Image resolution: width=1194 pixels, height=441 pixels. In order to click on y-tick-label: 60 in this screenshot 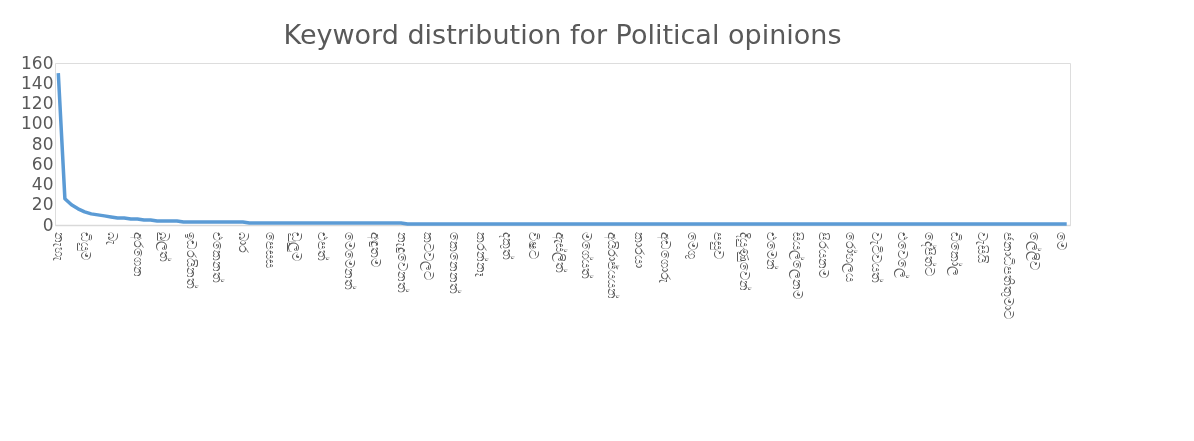, I will do `click(42, 163)`.